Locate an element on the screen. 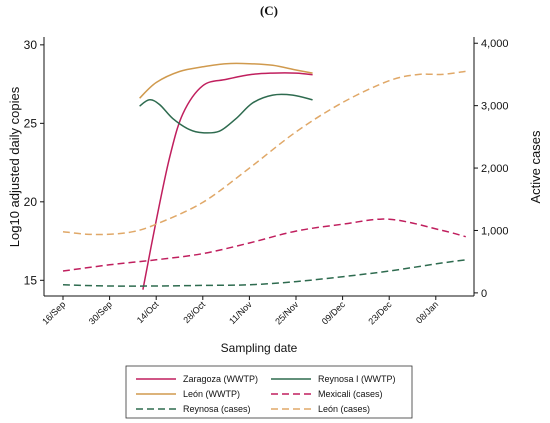  legend-label: León (WWTP) is located at coordinates (211, 394).